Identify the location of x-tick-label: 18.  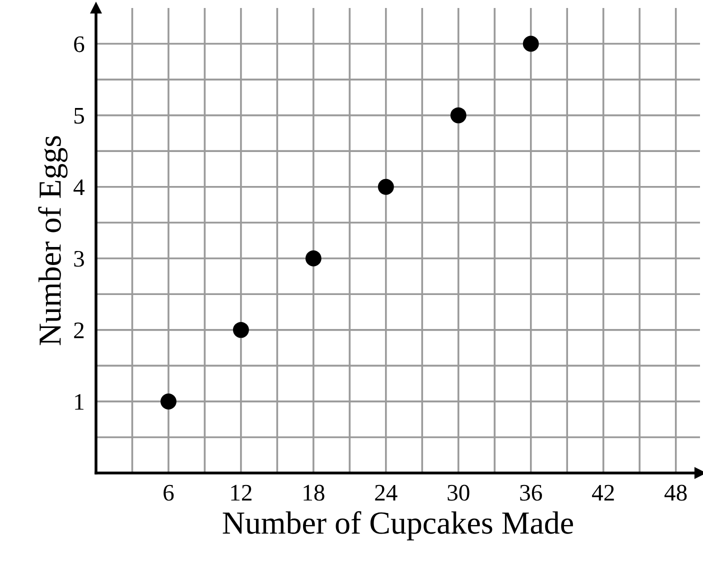
(314, 492).